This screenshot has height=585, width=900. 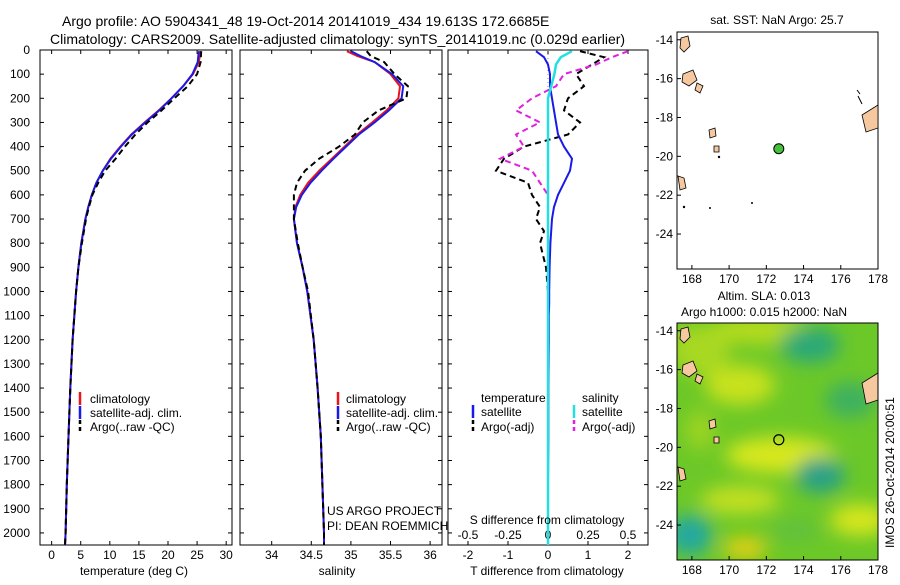 What do you see at coordinates (139, 555) in the screenshot?
I see `temperature-tick-label: 15` at bounding box center [139, 555].